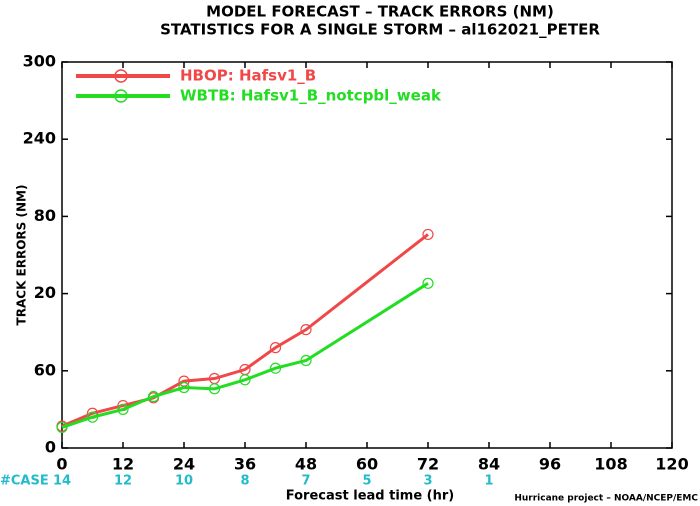 The width and height of the screenshot is (700, 506). I want to click on legend-label: HBOP: Hafsv1_B, so click(248, 76).